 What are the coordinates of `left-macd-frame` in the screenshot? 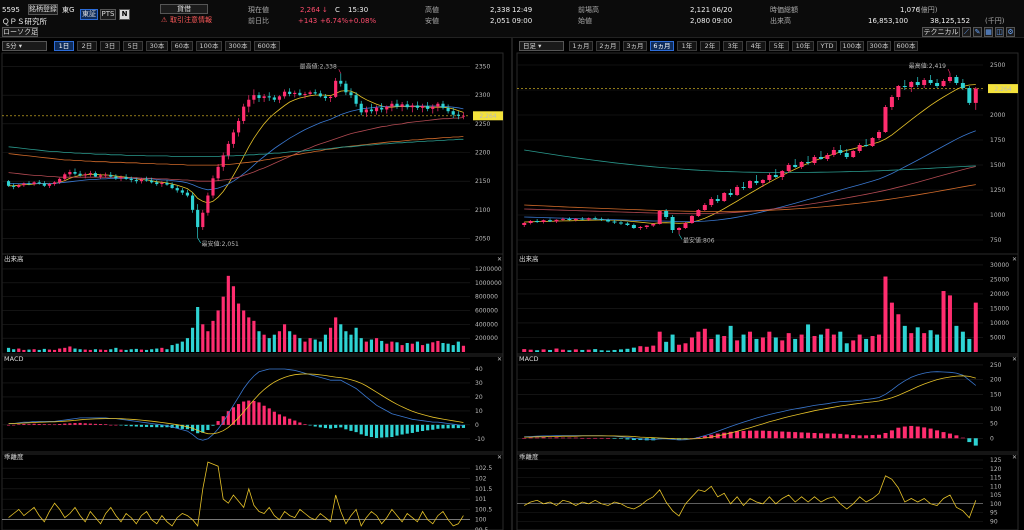 It's located at (252, 404).